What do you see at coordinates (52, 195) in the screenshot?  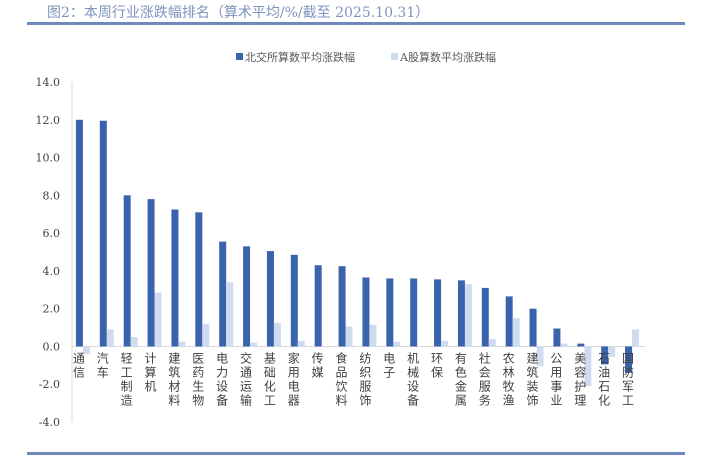 I see `y-tick-label: 8.0` at bounding box center [52, 195].